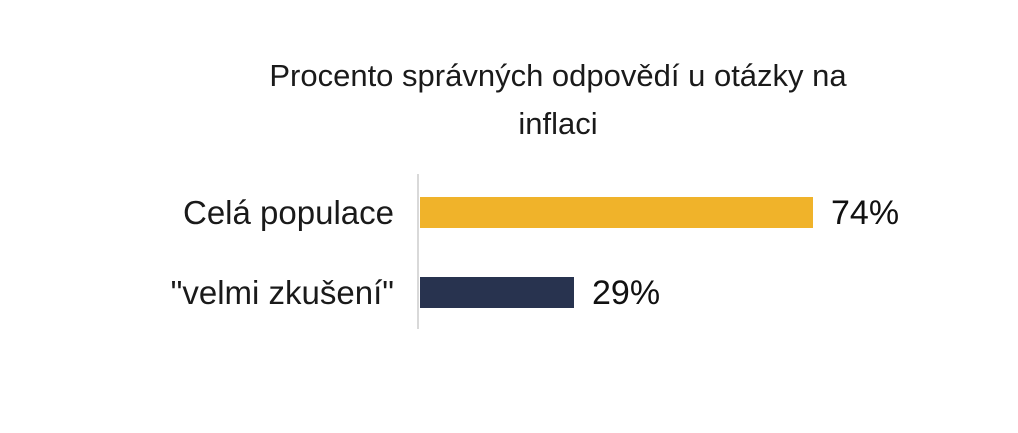 This screenshot has width=1018, height=433. Describe the element at coordinates (418, 251) in the screenshot. I see `y-axis-line` at that location.